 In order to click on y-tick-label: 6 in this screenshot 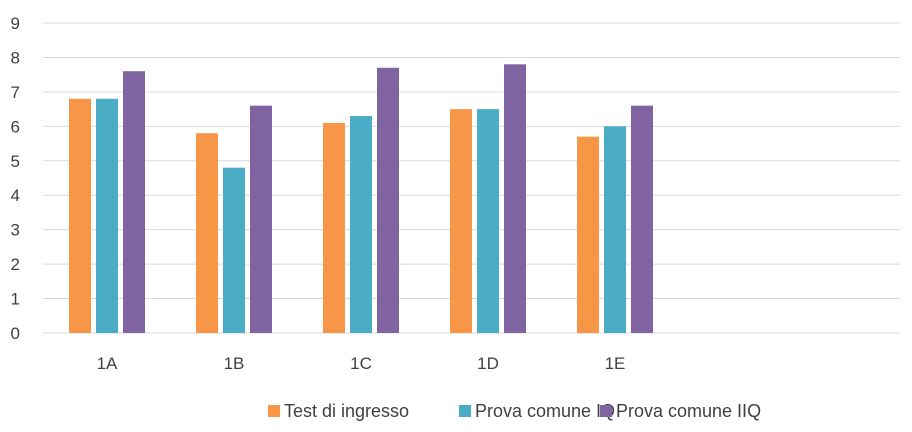, I will do `click(15, 126)`.